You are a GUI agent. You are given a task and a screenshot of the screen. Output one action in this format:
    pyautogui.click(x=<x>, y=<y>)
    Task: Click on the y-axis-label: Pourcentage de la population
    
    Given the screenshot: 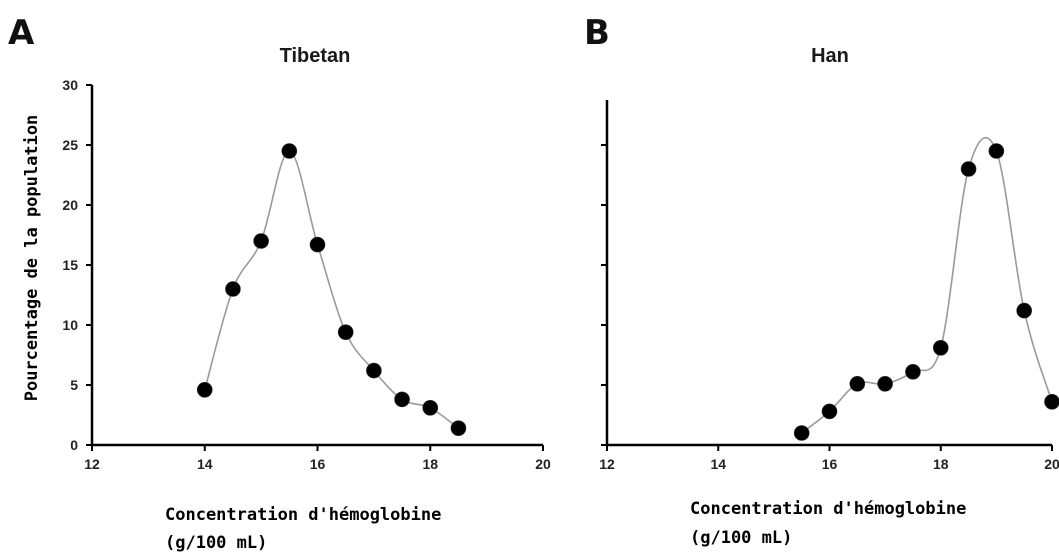 What is the action you would take?
    pyautogui.click(x=32, y=258)
    